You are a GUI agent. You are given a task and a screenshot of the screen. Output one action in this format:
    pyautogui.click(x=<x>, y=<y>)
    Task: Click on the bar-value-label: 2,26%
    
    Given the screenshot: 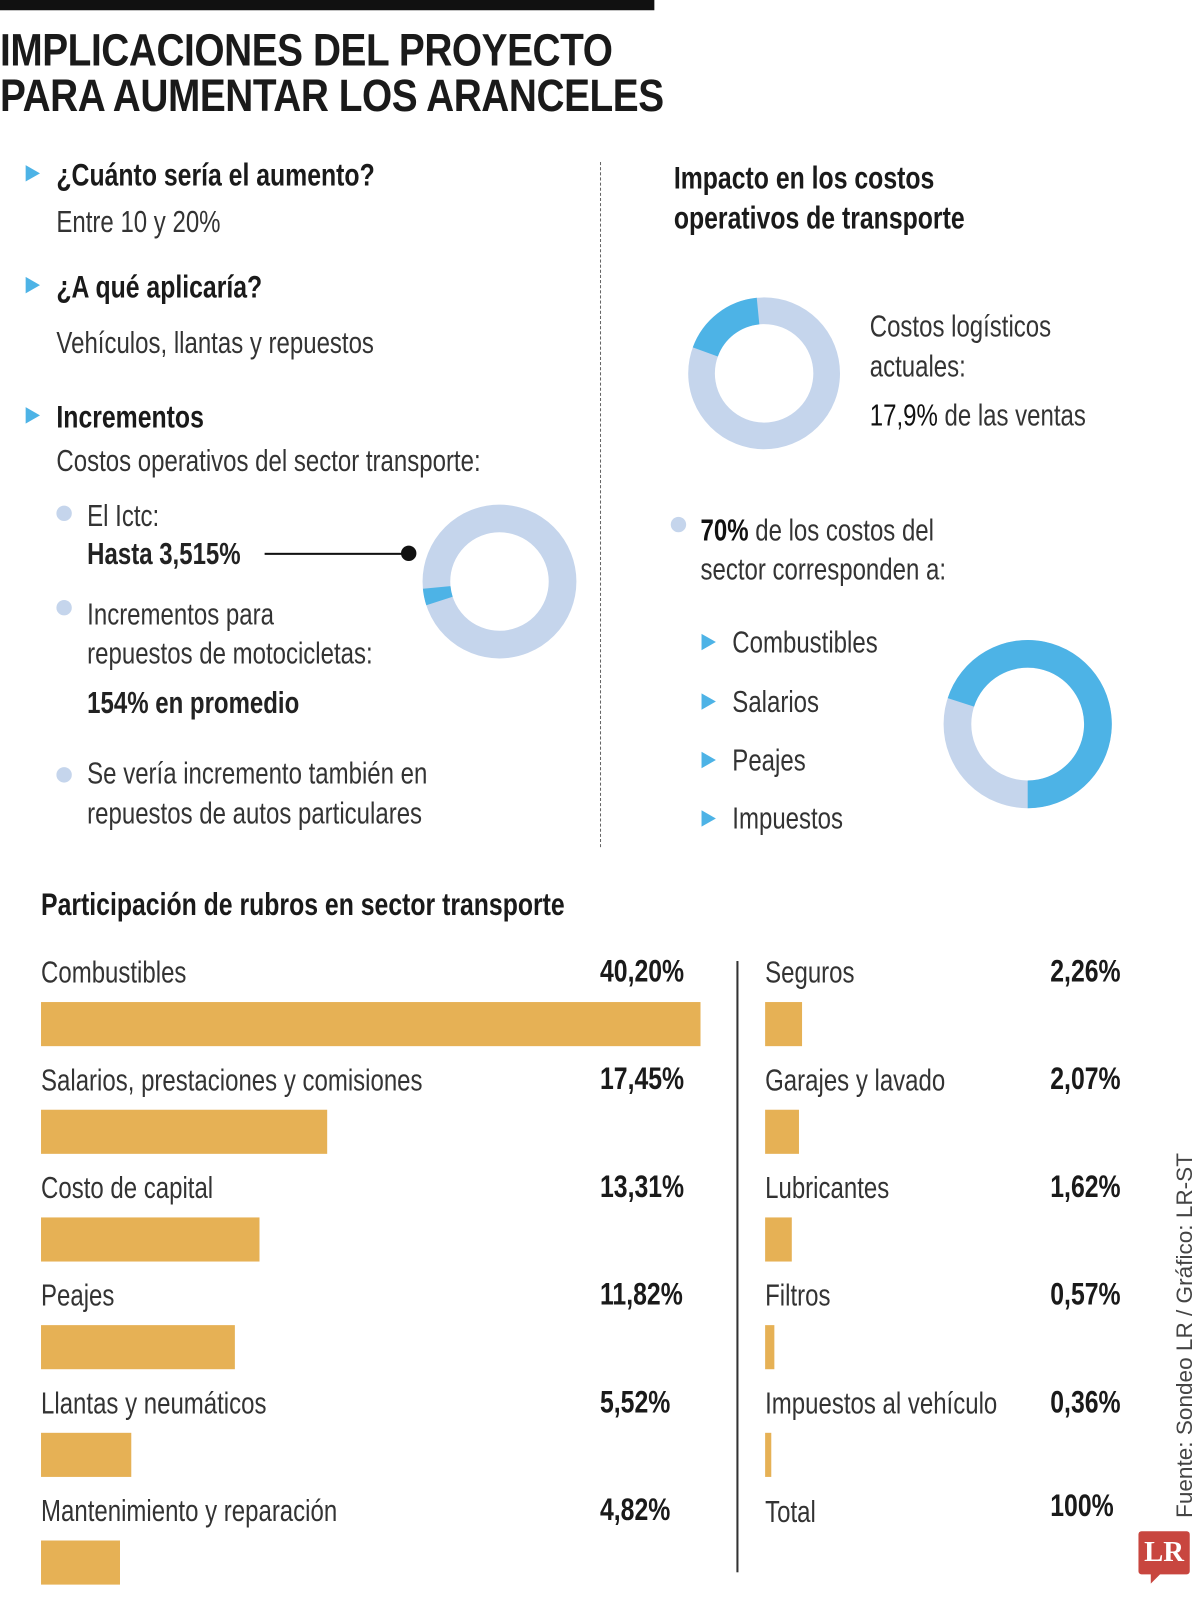 What is the action you would take?
    pyautogui.click(x=1085, y=970)
    